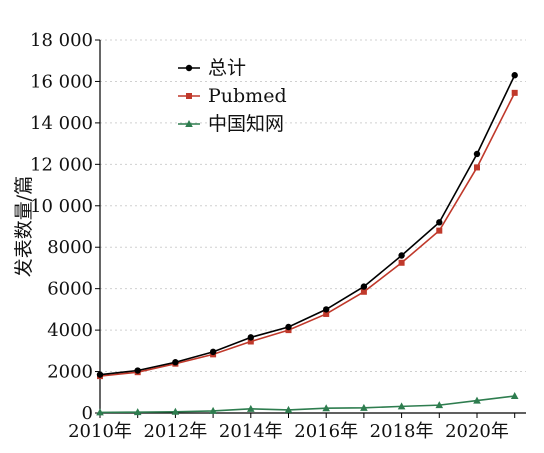 This screenshot has height=453, width=544. What do you see at coordinates (70, 330) in the screenshot?
I see `y-tick-label: 4000` at bounding box center [70, 330].